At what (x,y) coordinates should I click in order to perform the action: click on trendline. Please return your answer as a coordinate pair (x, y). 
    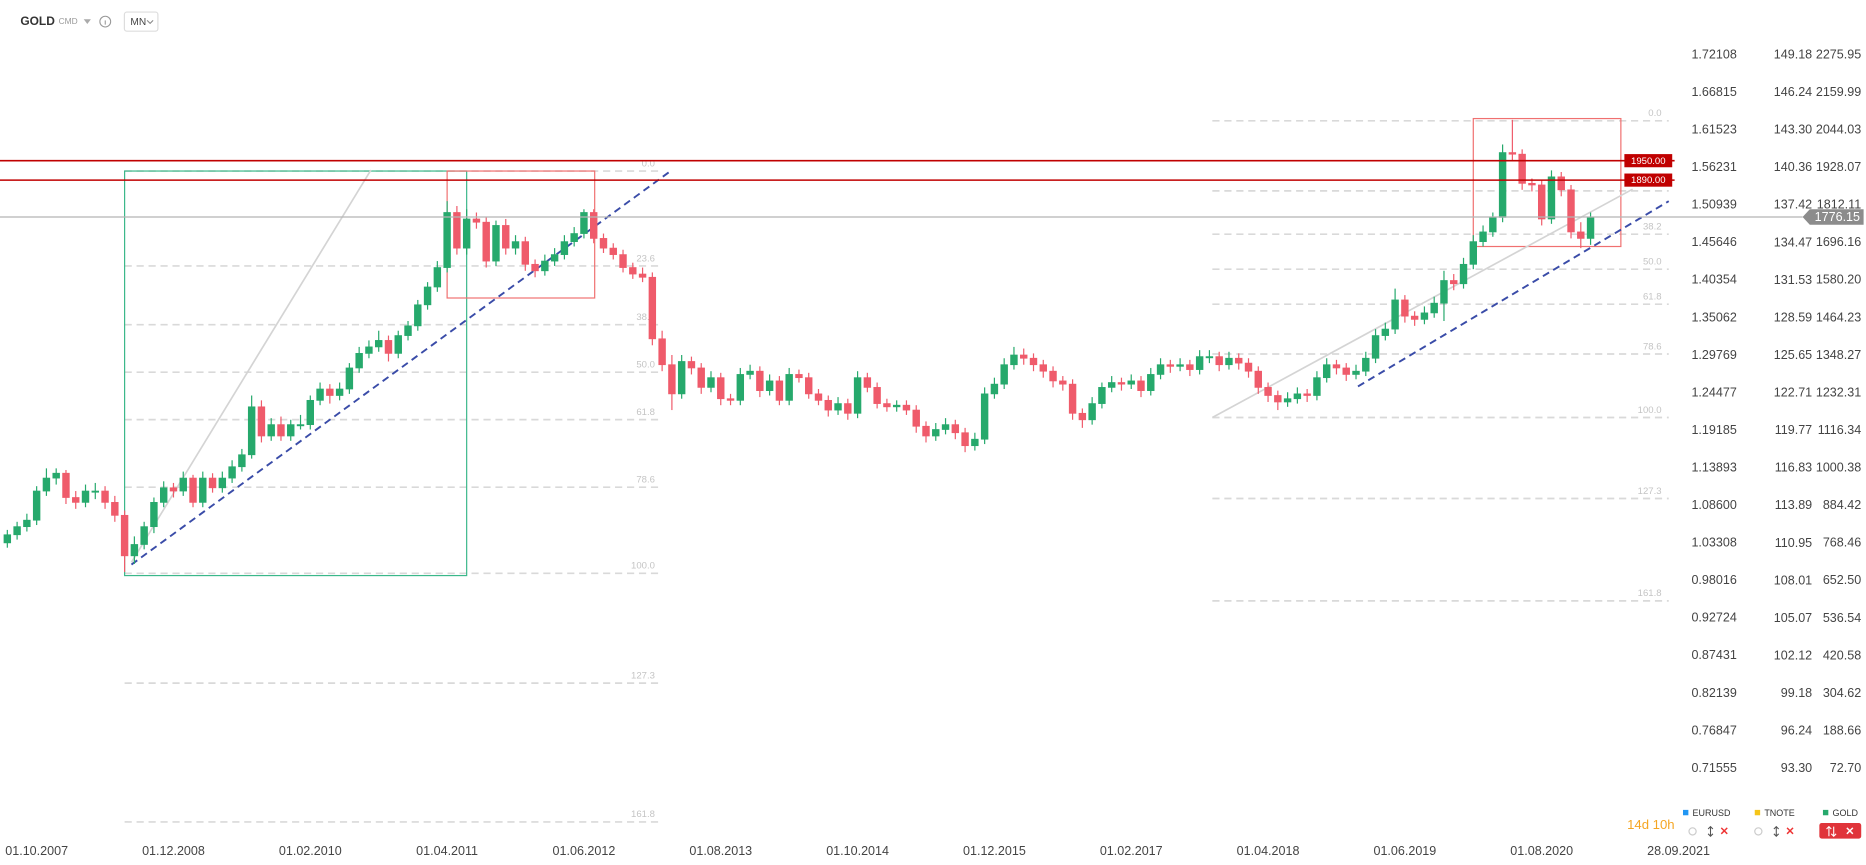
    Looking at the image, I should click on (1513, 294).